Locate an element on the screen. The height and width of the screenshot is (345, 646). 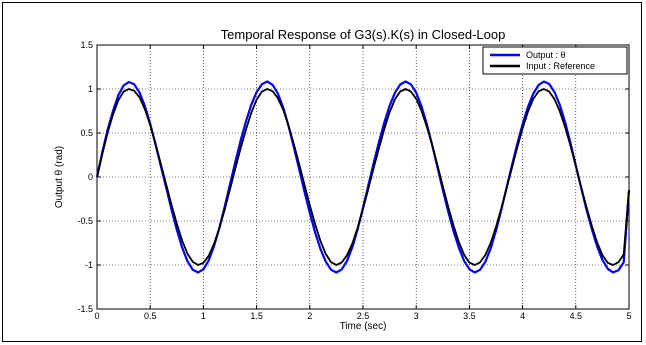
x-tick-label: 4.5 is located at coordinates (576, 316).